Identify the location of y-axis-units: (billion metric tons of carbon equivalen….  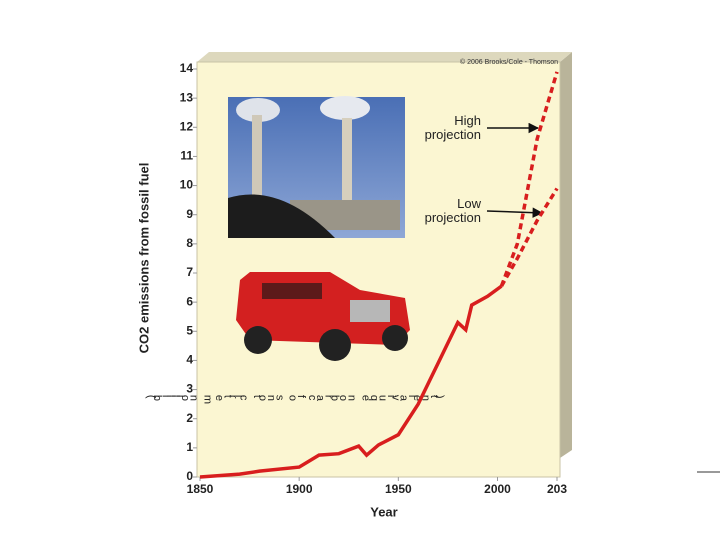
(295, 399).